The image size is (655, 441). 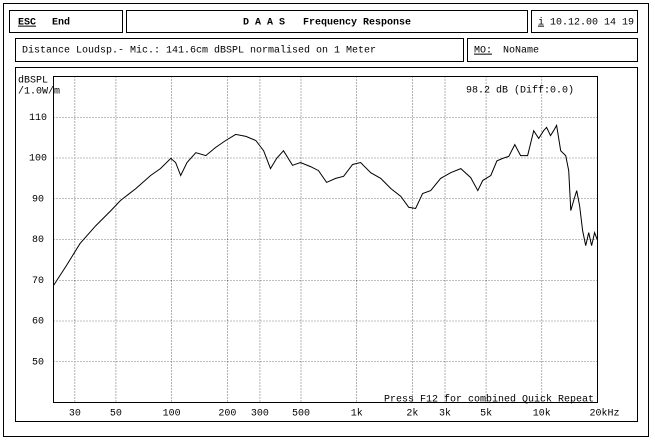 What do you see at coordinates (521, 51) in the screenshot?
I see `mo-value: NoName` at bounding box center [521, 51].